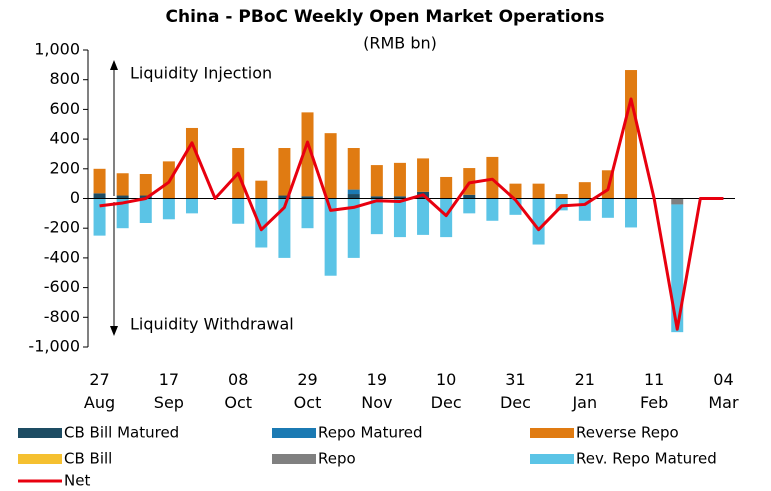  What do you see at coordinates (64, 108) in the screenshot?
I see `y-tick-label: 600` at bounding box center [64, 108].